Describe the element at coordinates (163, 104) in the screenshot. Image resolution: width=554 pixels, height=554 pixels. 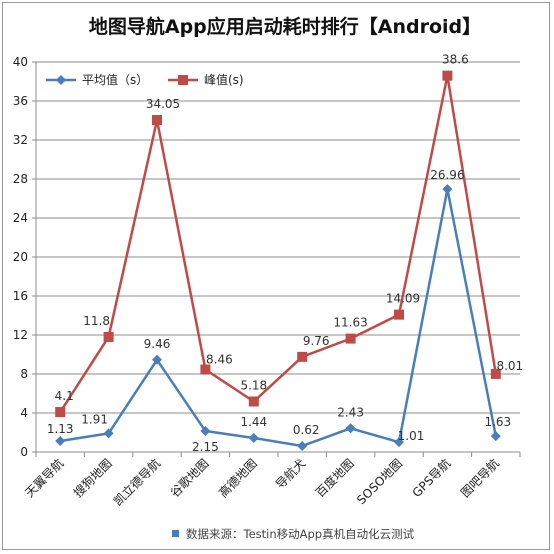
I see `data-label: 34.05` at that location.